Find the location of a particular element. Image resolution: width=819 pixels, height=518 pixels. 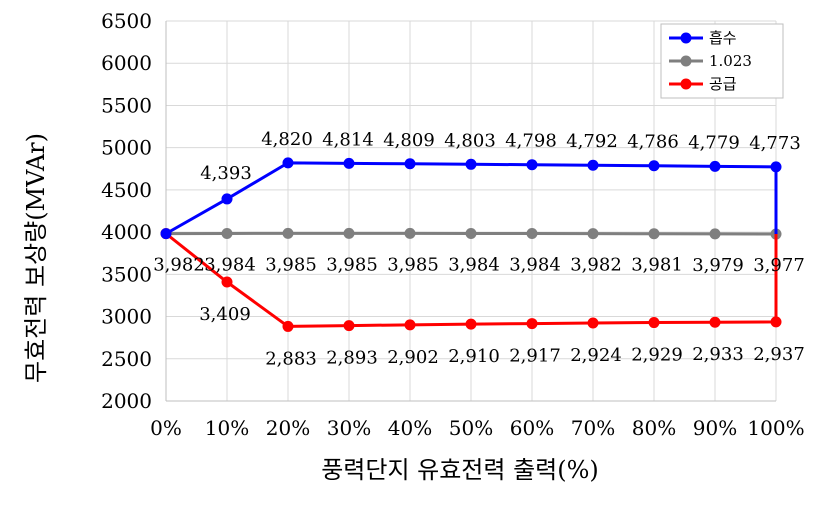

data-label: 2,937 is located at coordinates (779, 354).